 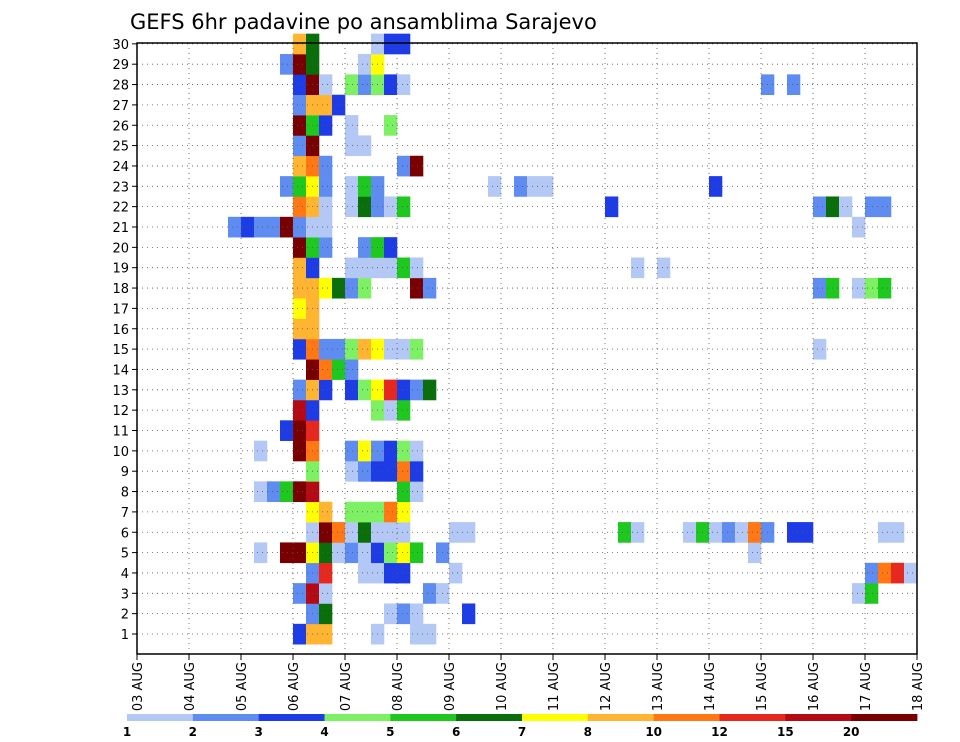 What do you see at coordinates (125, 513) in the screenshot?
I see `y-tick-label: 7` at bounding box center [125, 513].